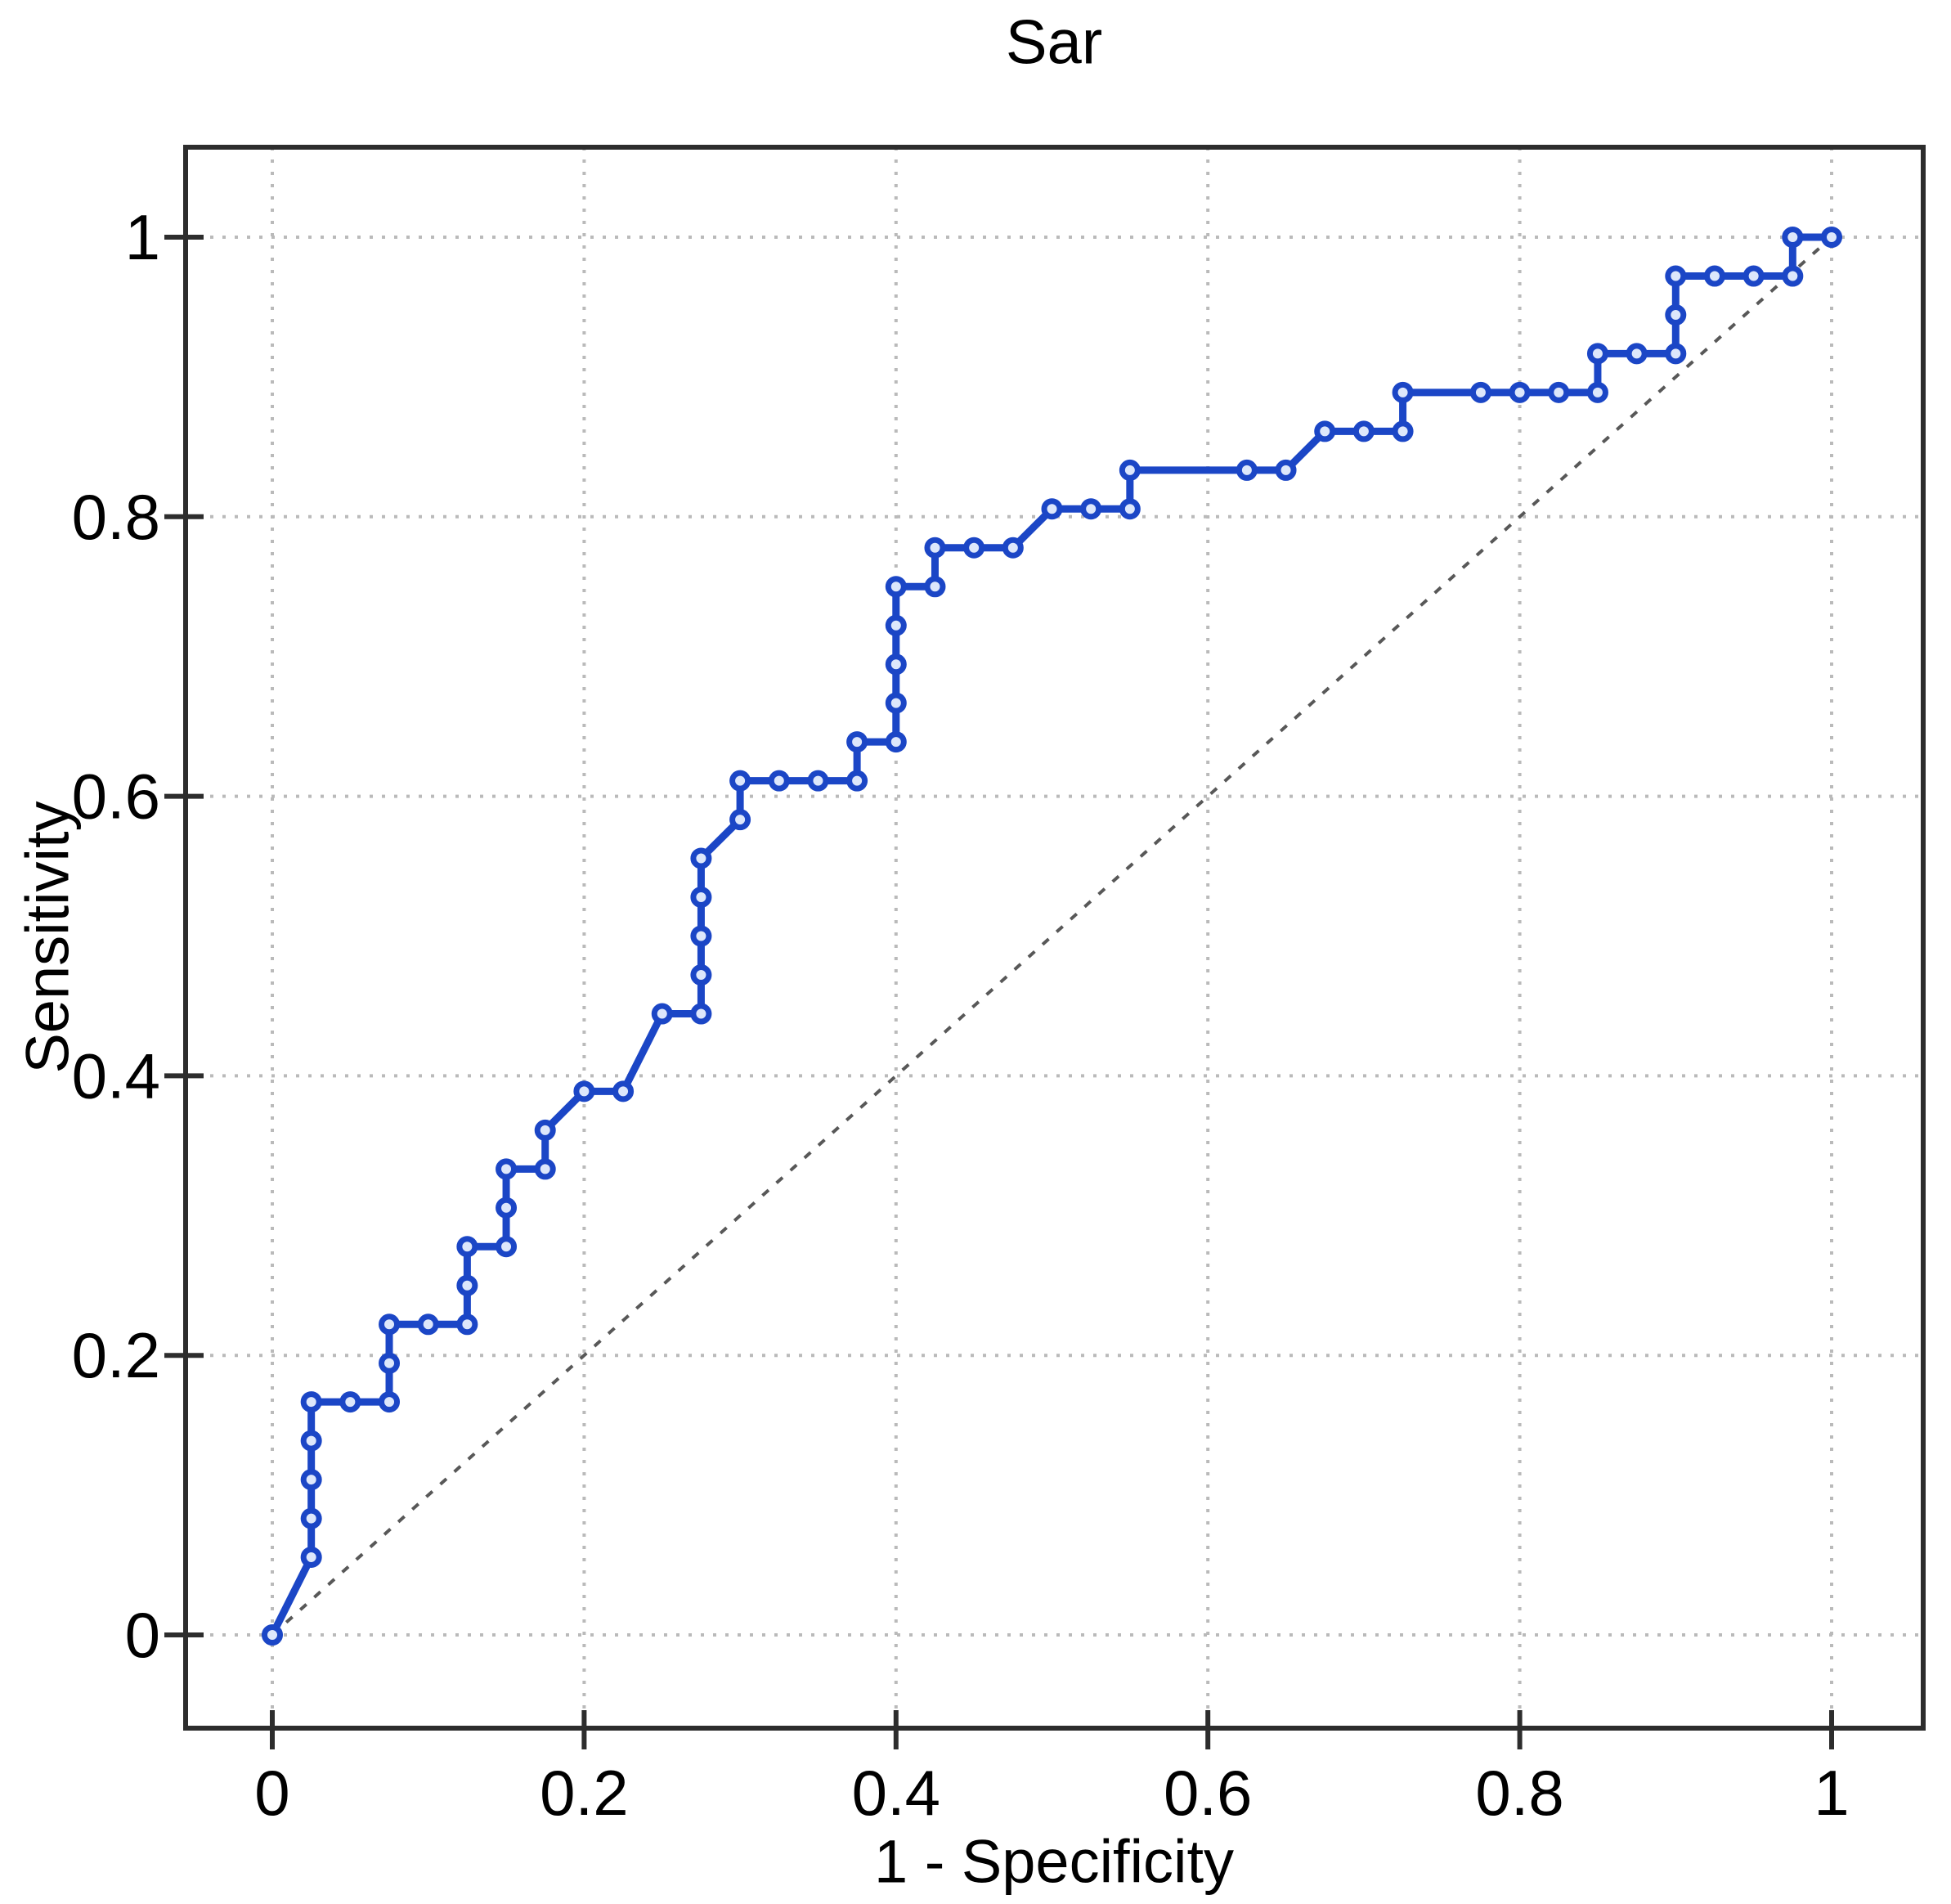 This screenshot has width=1951, height=1904. What do you see at coordinates (116, 936) in the screenshot?
I see `y-axis-tick-labels: 0 0.2 0.4 0.6 0.8 1` at bounding box center [116, 936].